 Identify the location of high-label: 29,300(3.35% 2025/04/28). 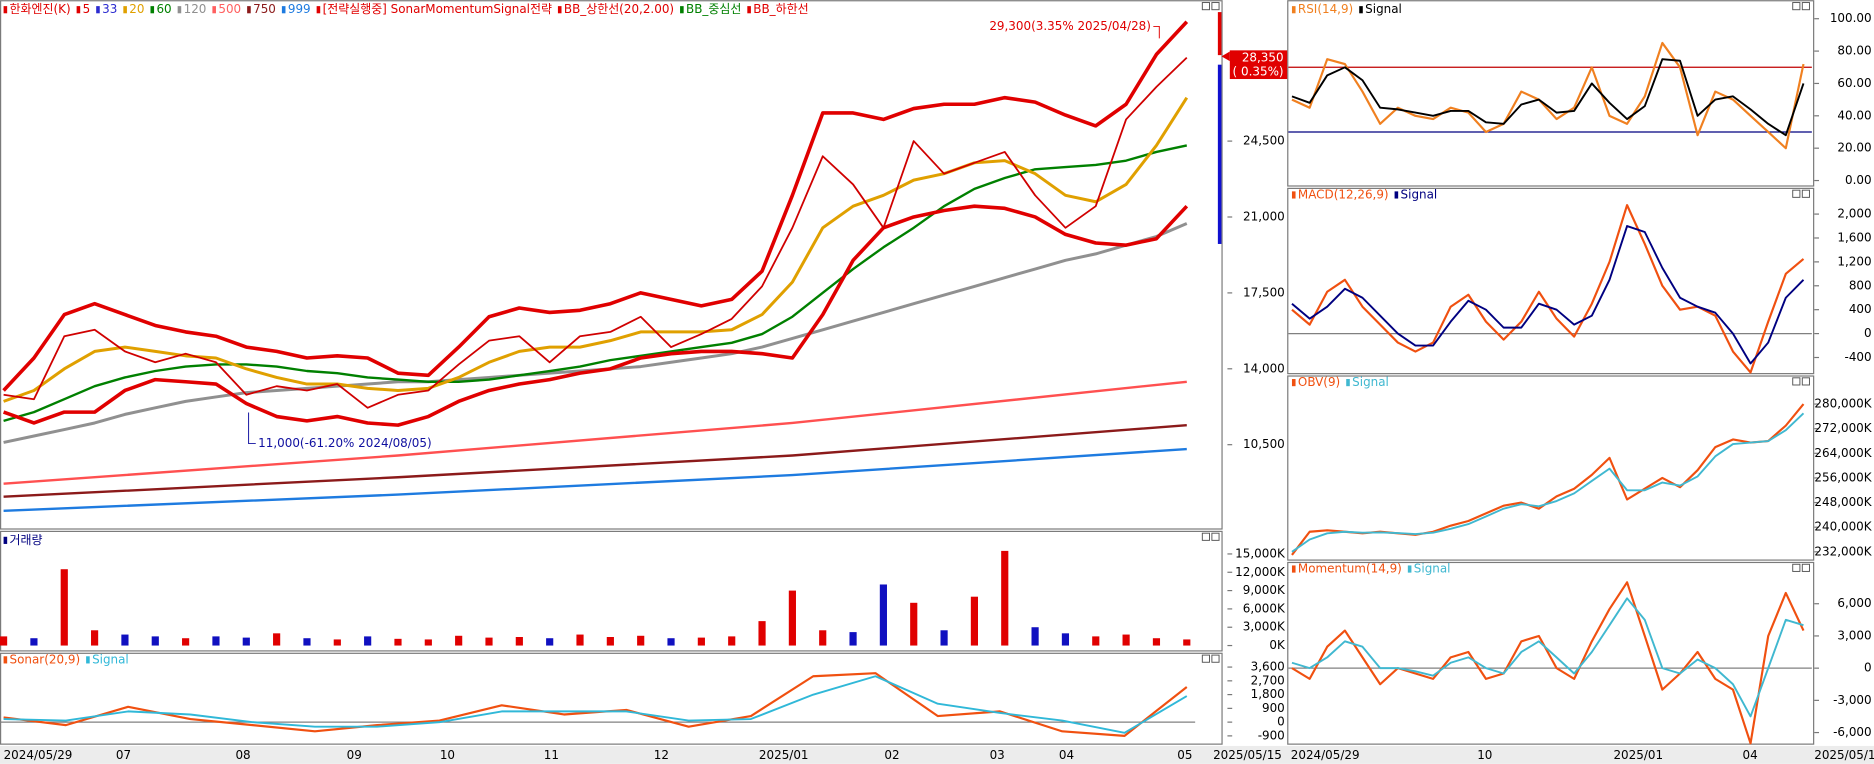
(1070, 26).